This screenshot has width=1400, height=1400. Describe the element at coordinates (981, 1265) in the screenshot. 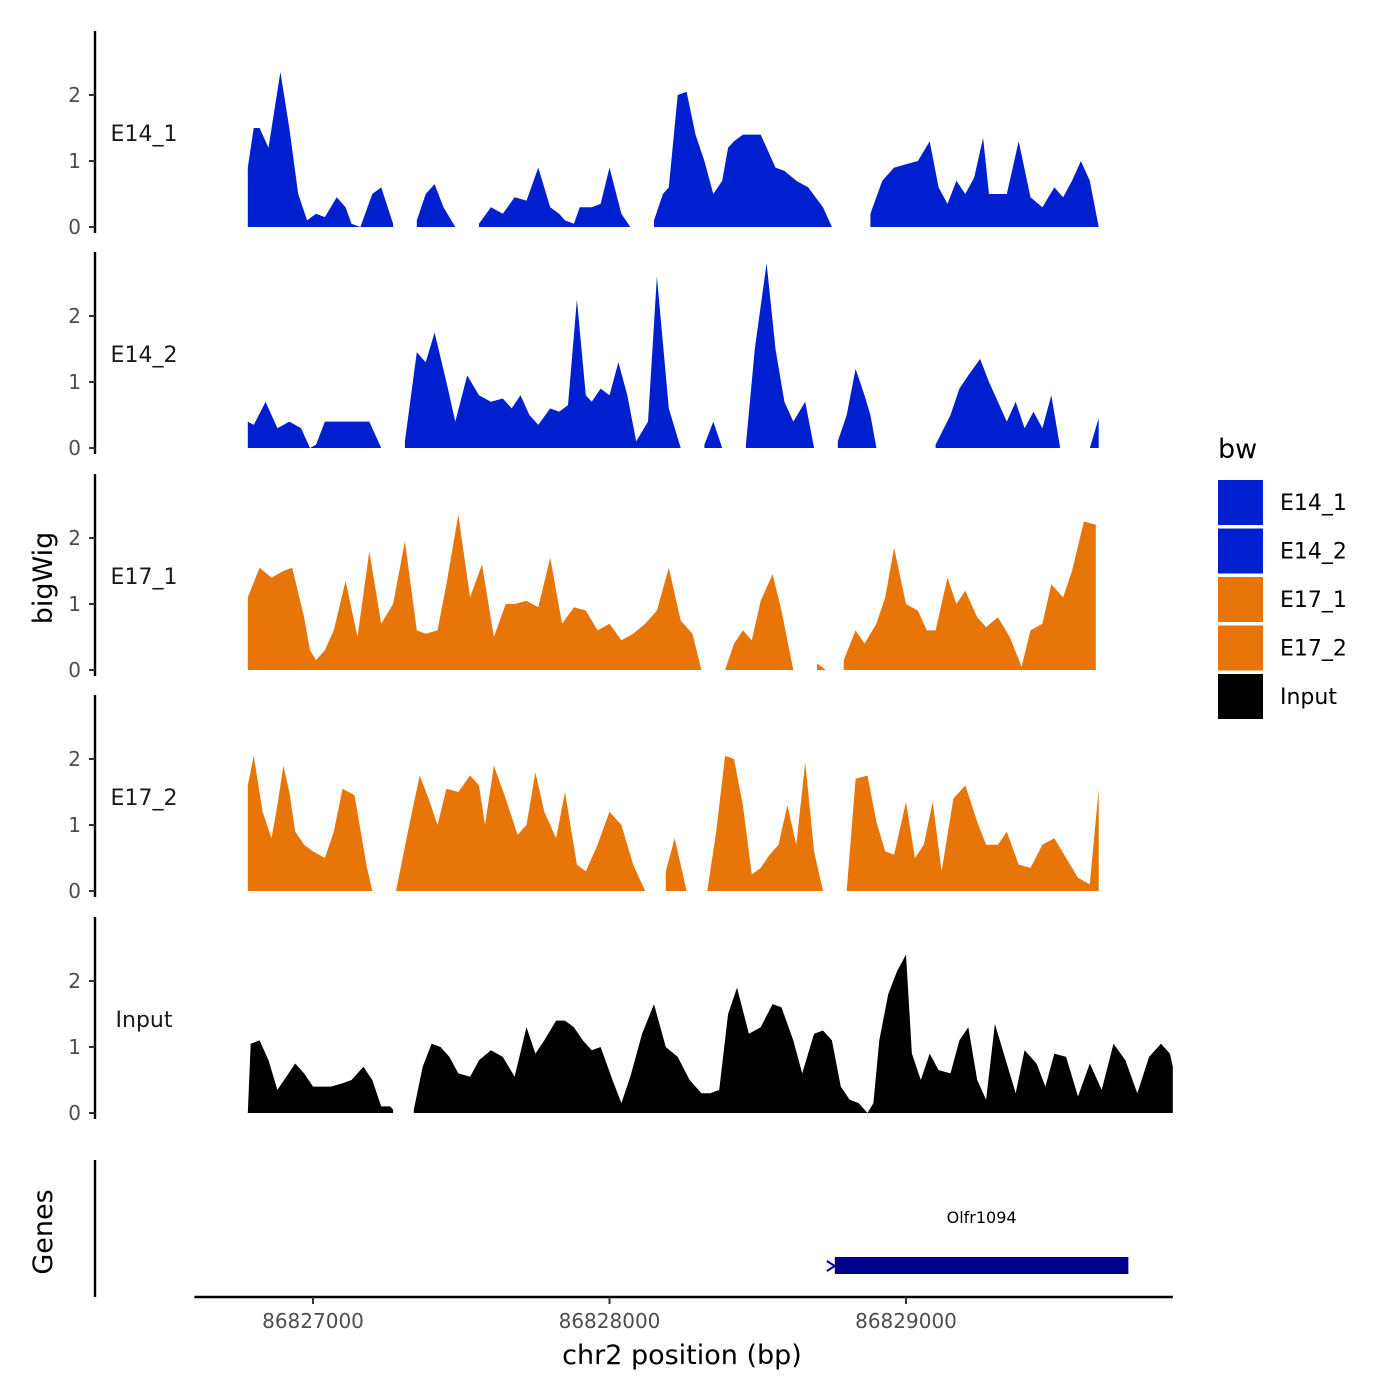

I see `gene-body` at that location.